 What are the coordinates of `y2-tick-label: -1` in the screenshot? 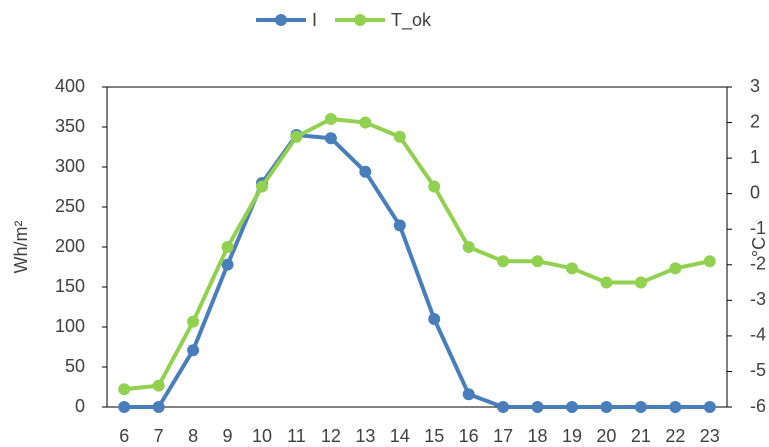 It's located at (758, 228).